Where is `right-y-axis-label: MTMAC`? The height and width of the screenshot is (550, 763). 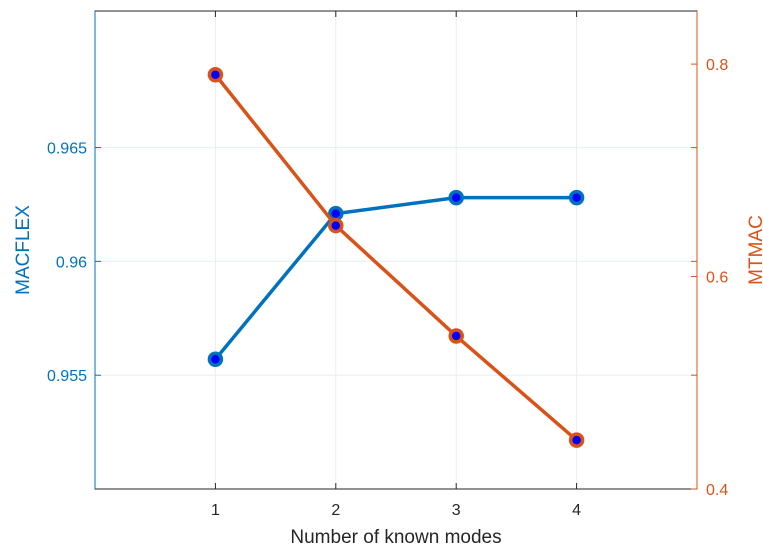
right-y-axis-label: MTMAC is located at coordinates (754, 250).